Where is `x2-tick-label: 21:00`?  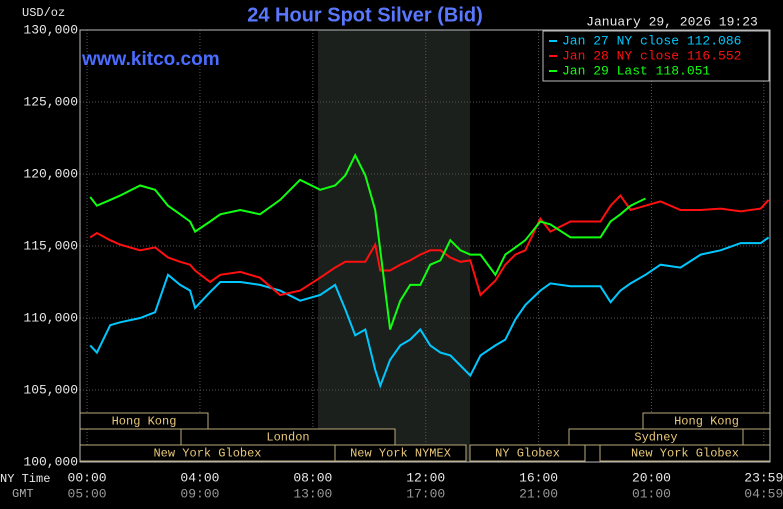 x2-tick-label: 21:00 is located at coordinates (538, 493).